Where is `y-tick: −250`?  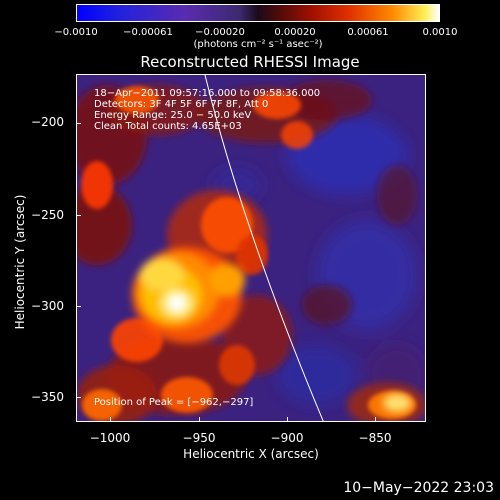 y-tick: −250 is located at coordinates (47, 215).